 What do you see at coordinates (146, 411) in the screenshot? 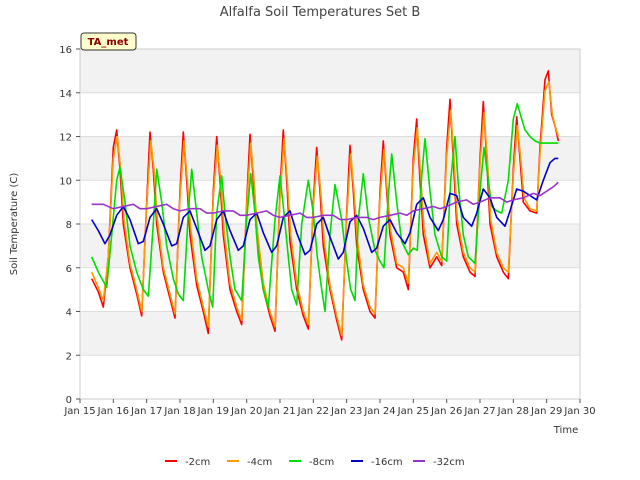
I see `x-tick-label: Jan 17` at bounding box center [146, 411].